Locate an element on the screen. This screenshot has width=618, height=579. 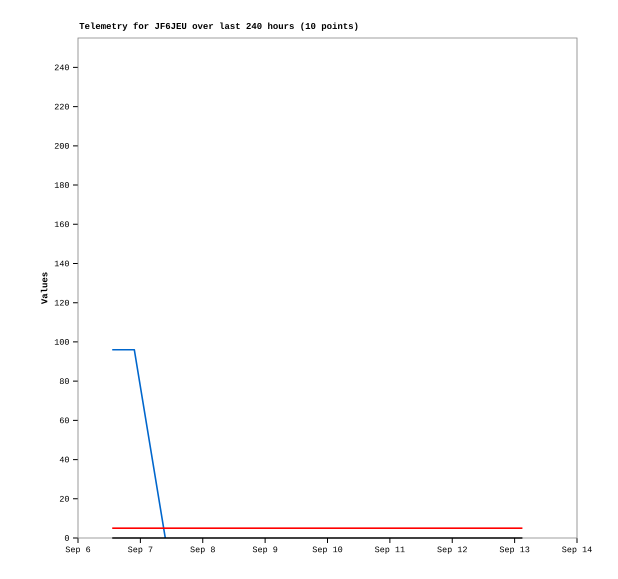
x-tick-label: Sep 11 is located at coordinates (389, 550).